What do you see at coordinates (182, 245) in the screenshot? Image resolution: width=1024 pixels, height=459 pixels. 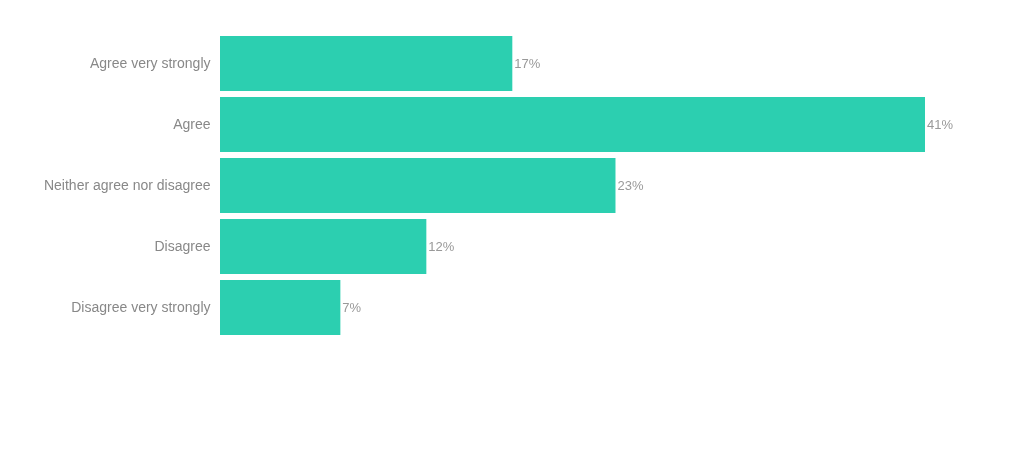 I see `y-tick-label: Disagree` at bounding box center [182, 245].